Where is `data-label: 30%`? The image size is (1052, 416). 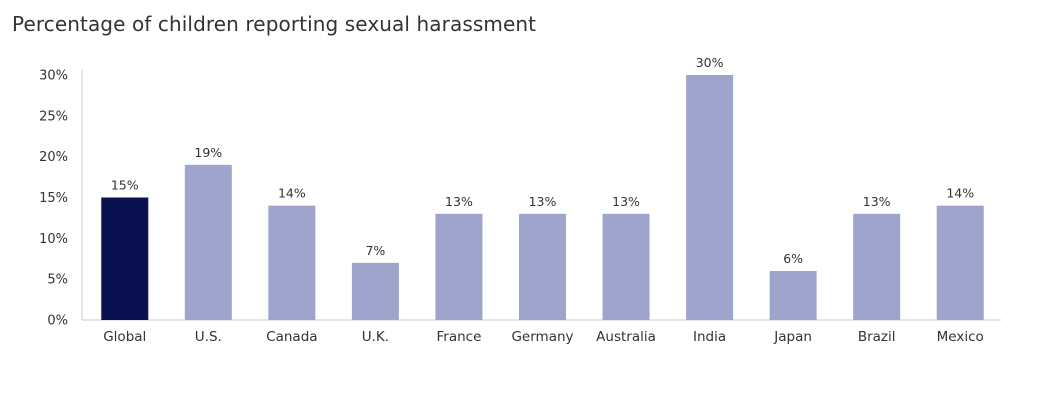
data-label: 30% is located at coordinates (710, 62).